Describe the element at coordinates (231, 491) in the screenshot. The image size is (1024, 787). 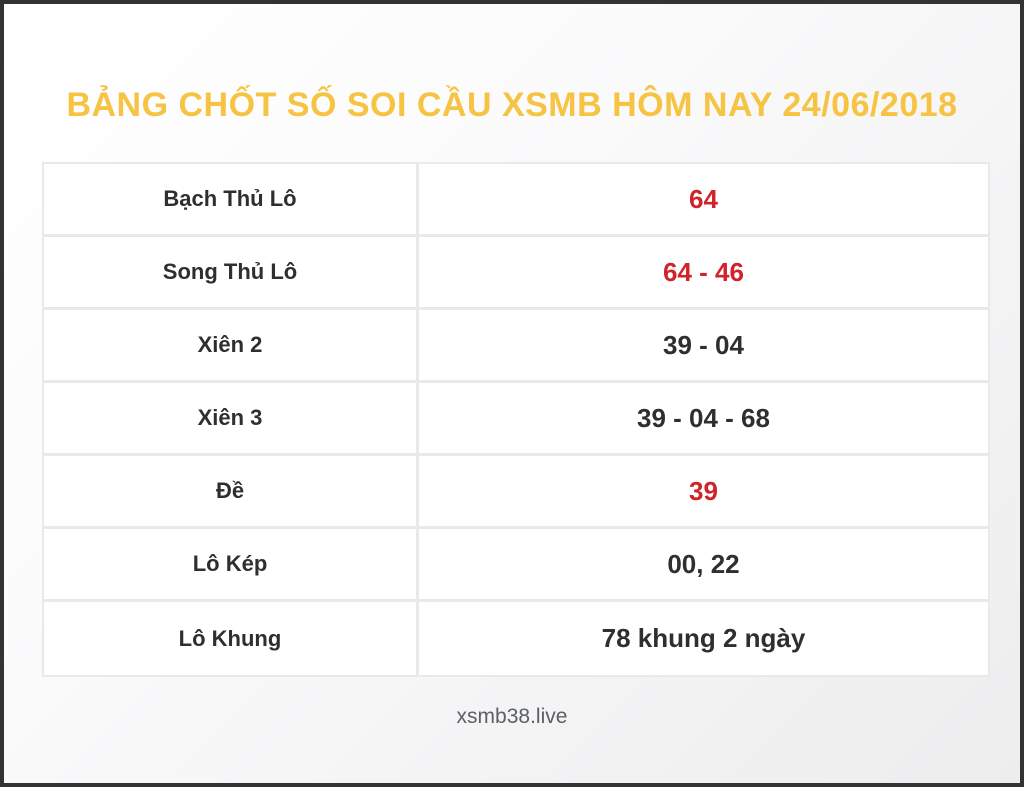
I see `row-label: Đề` at that location.